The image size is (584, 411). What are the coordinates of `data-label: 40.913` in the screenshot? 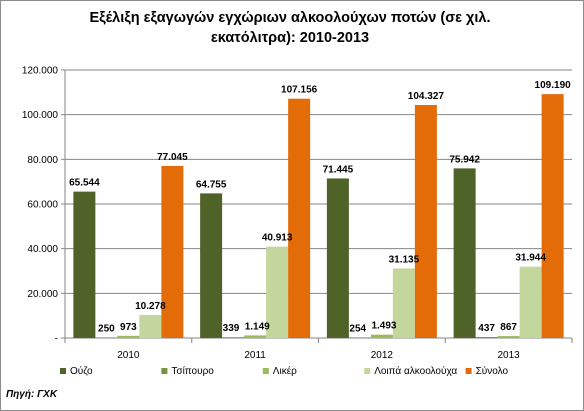 It's located at (277, 238).